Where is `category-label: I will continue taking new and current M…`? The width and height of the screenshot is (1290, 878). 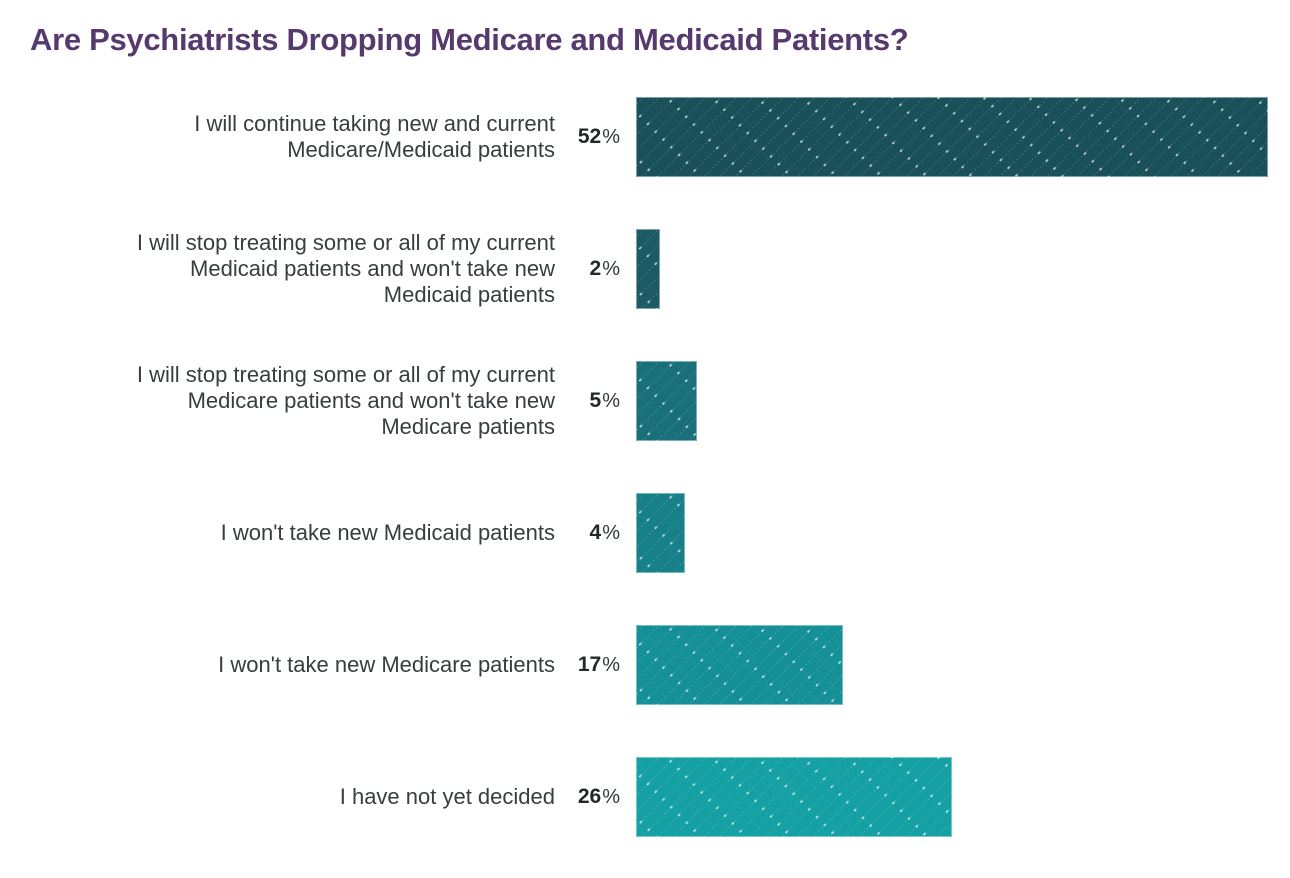 category-label: I will continue taking new and current M… is located at coordinates (374, 136).